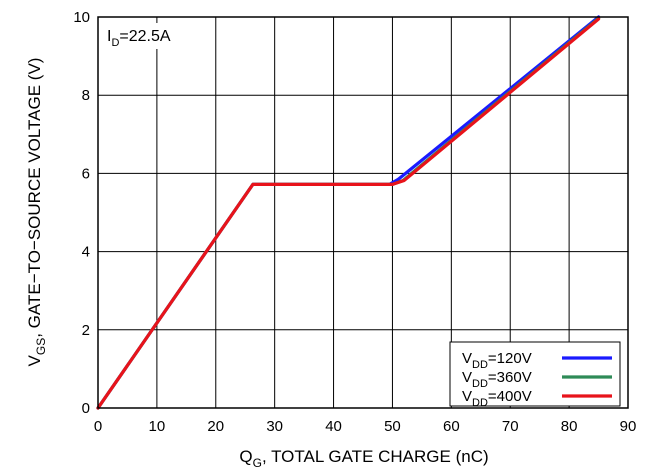 This screenshot has width=654, height=470. I want to click on y-tick-label: 0, so click(86, 408).